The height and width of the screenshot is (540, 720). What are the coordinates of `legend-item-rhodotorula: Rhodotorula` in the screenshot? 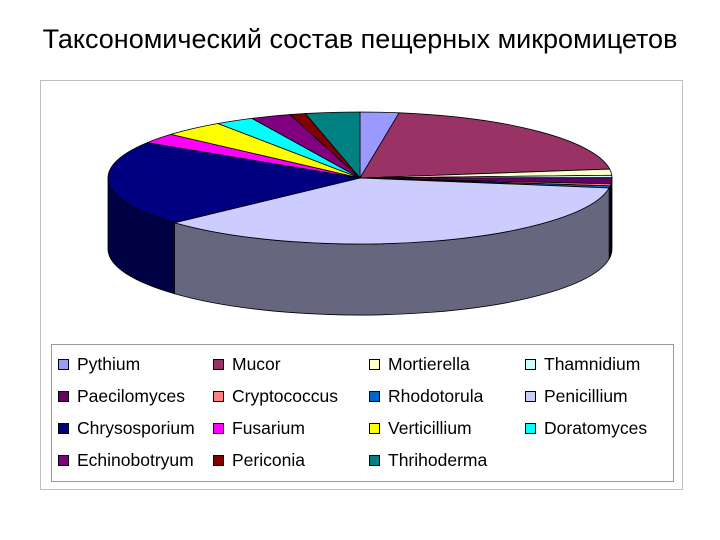 It's located at (426, 396).